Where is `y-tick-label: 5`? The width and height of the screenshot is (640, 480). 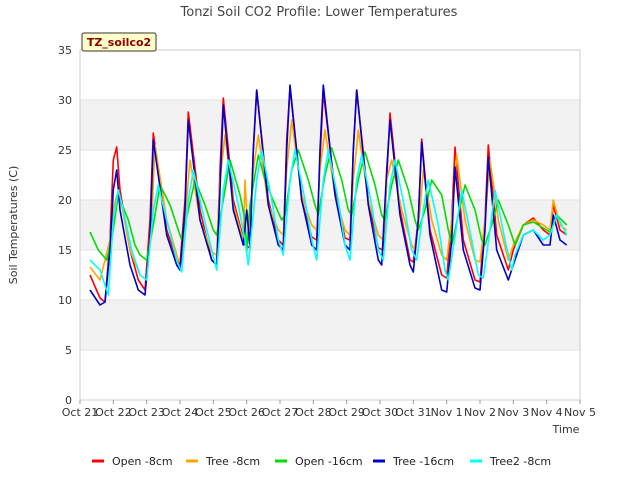 y-tick-label: 5 is located at coordinates (68, 350).